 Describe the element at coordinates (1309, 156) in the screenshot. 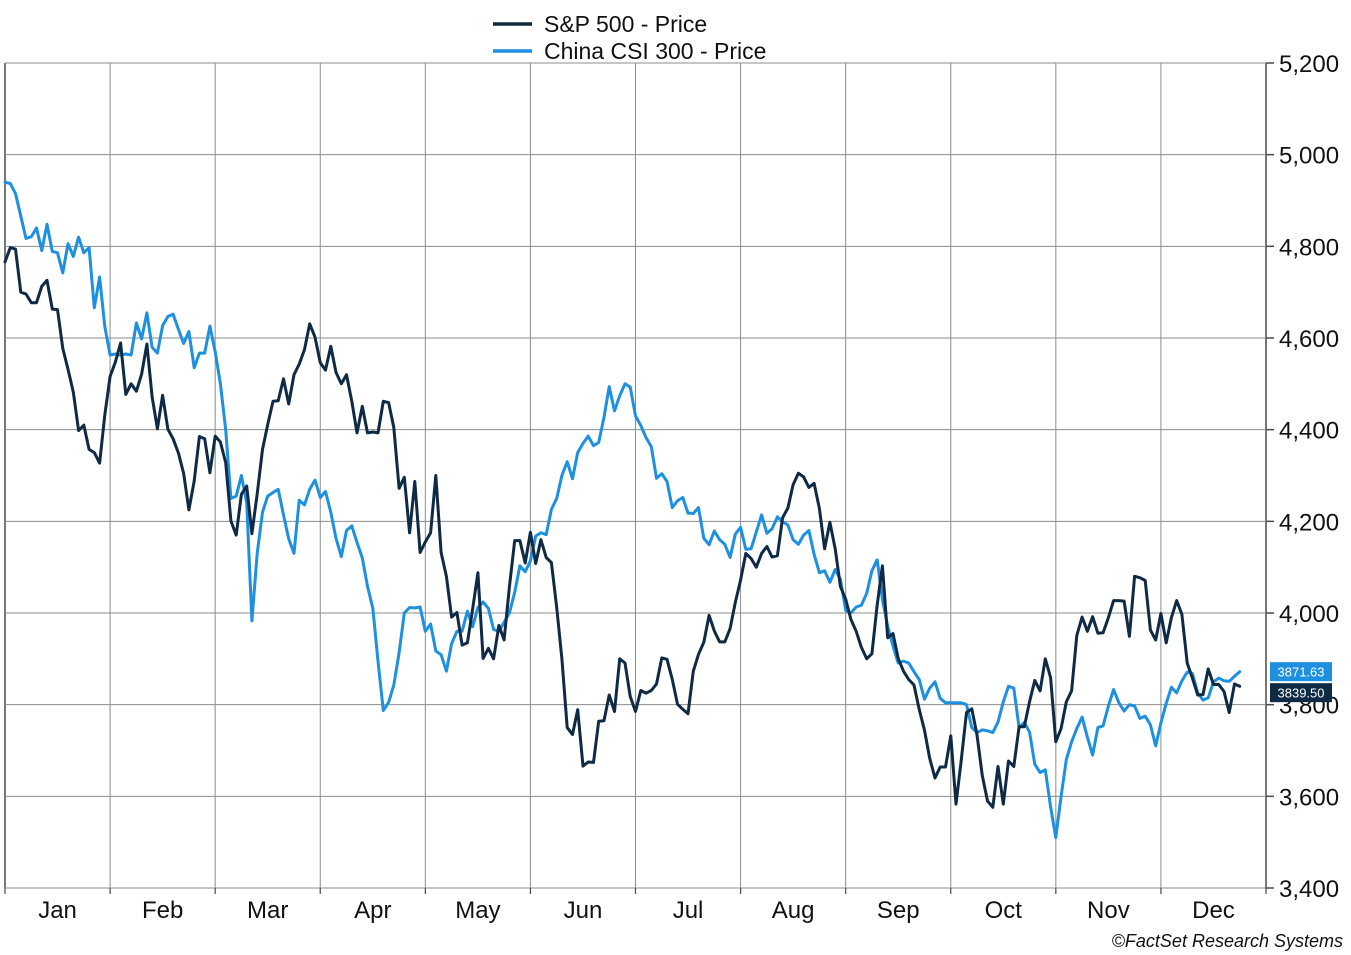

I see `y-tick-label: 5,000` at that location.